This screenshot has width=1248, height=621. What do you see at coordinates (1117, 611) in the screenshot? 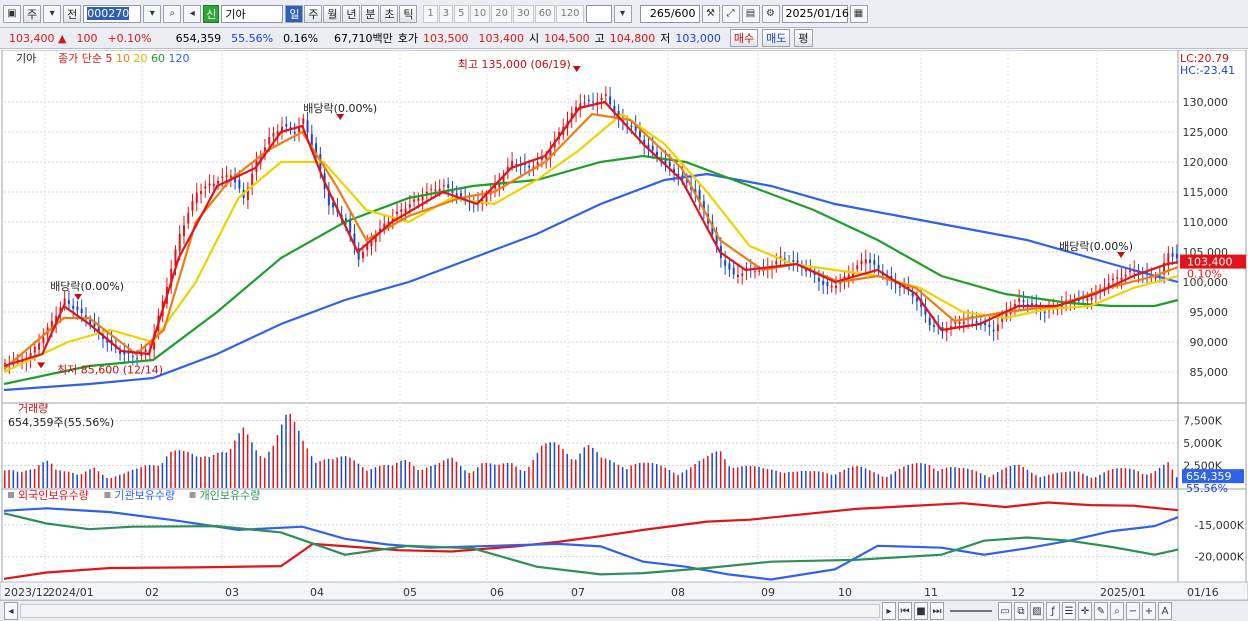
I see `magnifier-icon: ⌕` at bounding box center [1117, 611].